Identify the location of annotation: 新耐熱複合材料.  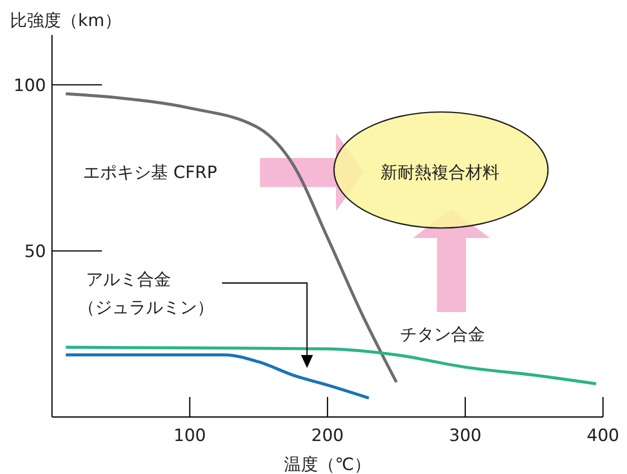
(440, 173).